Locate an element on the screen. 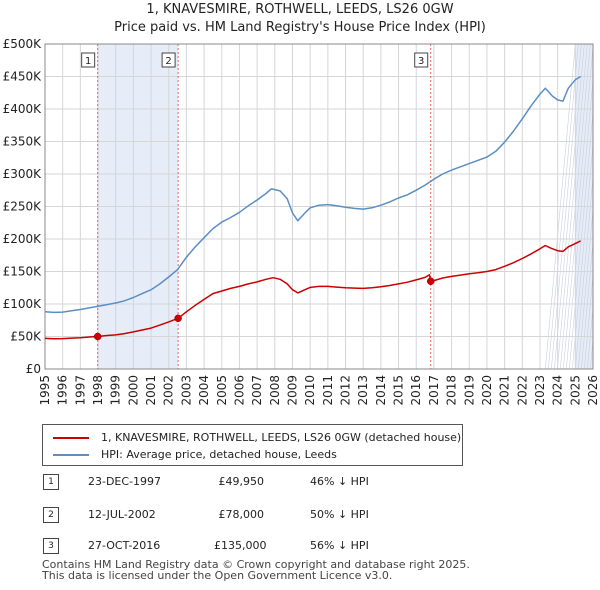 This screenshot has width=600, height=590. x-tick-label: 1995 is located at coordinates (45, 390).